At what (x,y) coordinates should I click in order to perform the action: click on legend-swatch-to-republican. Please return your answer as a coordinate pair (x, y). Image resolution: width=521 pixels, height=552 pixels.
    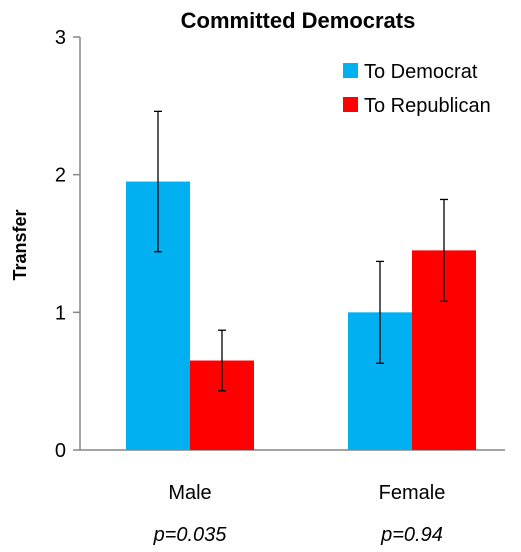
    Looking at the image, I should click on (350, 104).